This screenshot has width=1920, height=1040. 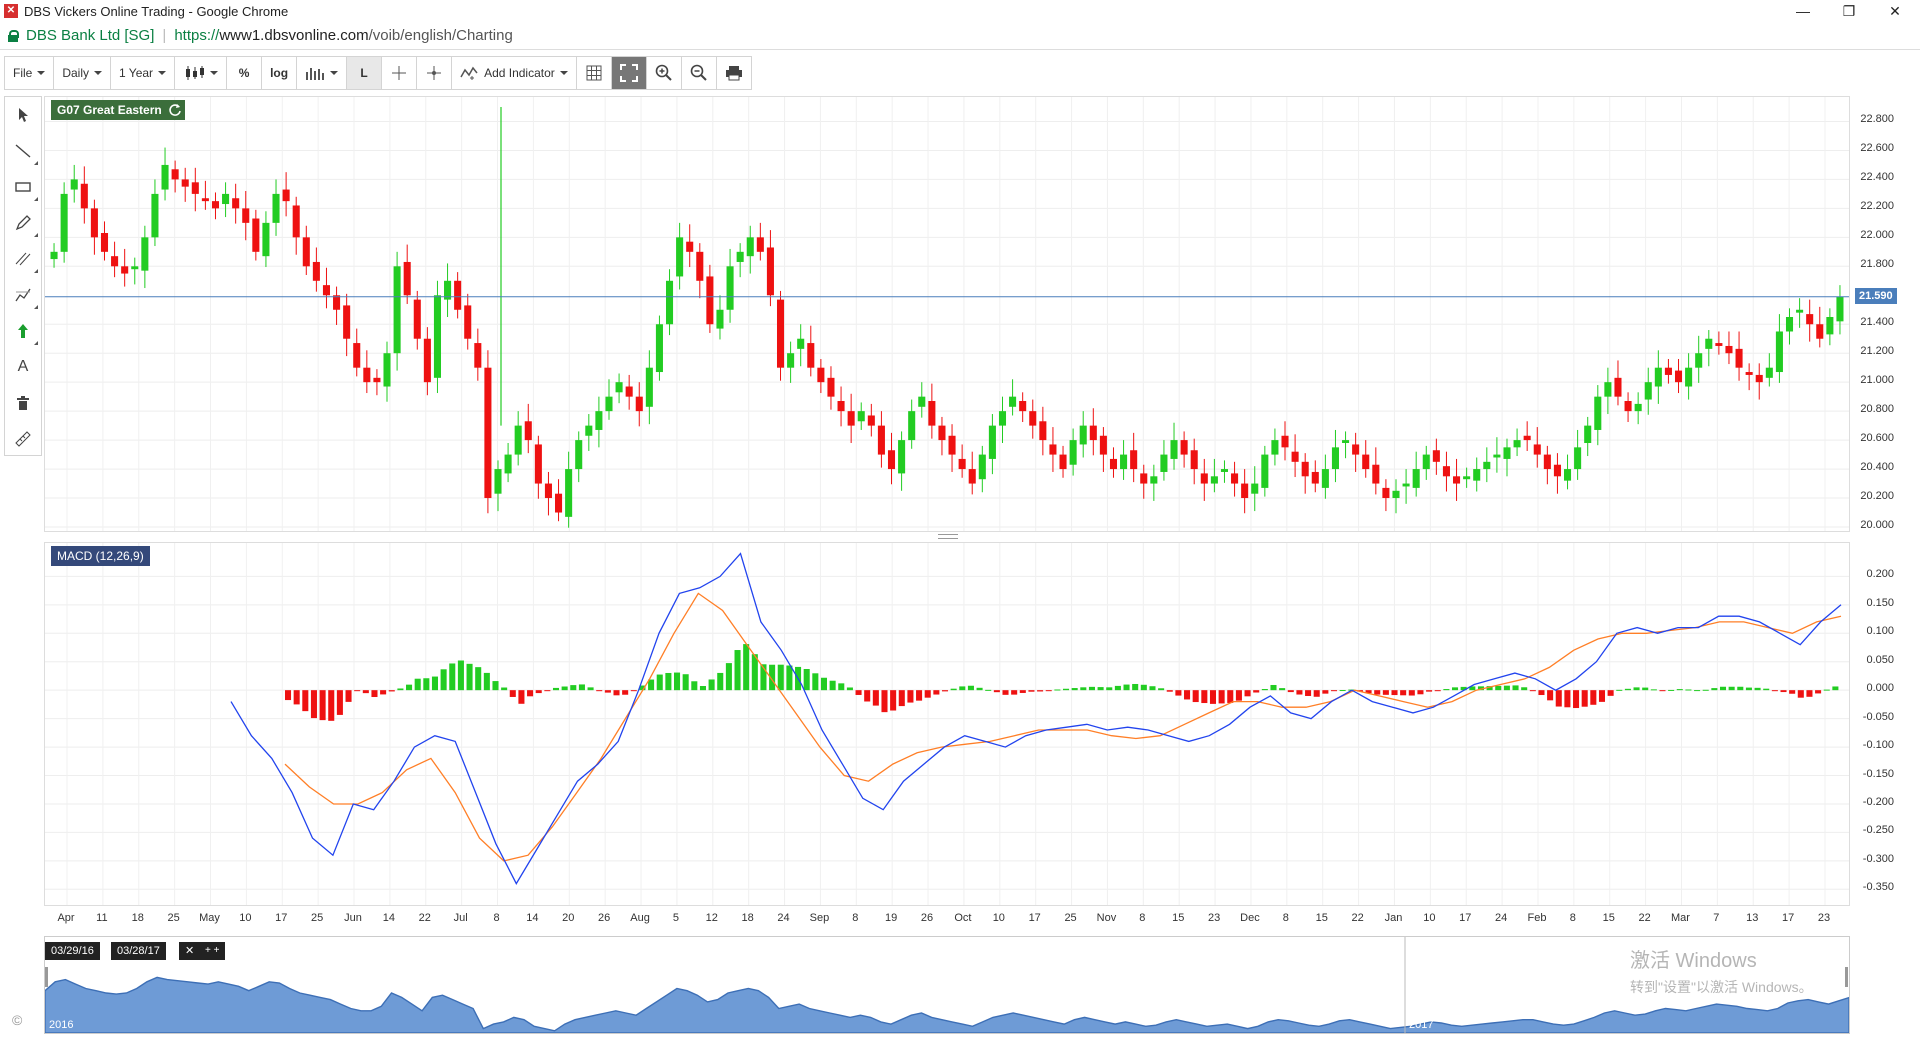 I want to click on fullscreen-button, so click(x=628, y=73).